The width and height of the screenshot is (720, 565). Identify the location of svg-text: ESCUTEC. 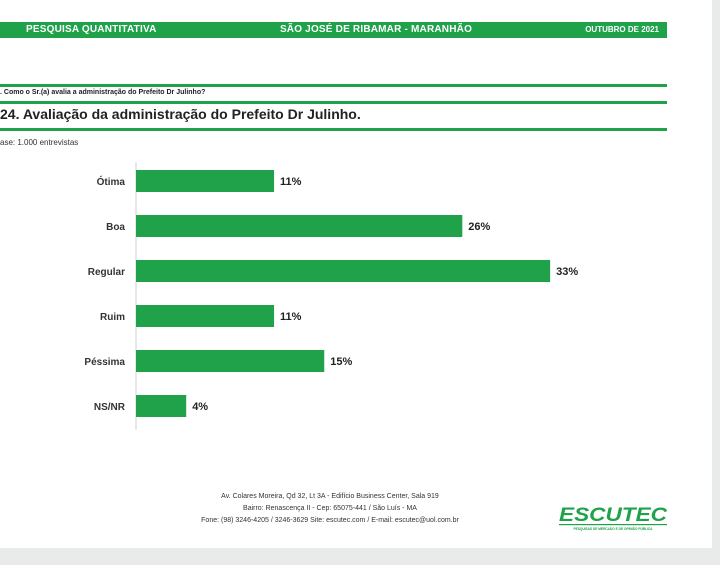
(613, 515).